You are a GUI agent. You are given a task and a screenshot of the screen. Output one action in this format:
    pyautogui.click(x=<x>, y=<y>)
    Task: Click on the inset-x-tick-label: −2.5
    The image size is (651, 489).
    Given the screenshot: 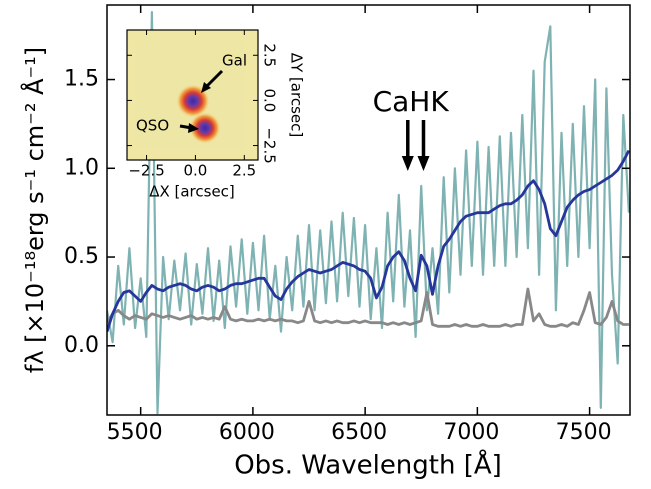 What is the action you would take?
    pyautogui.click(x=146, y=171)
    